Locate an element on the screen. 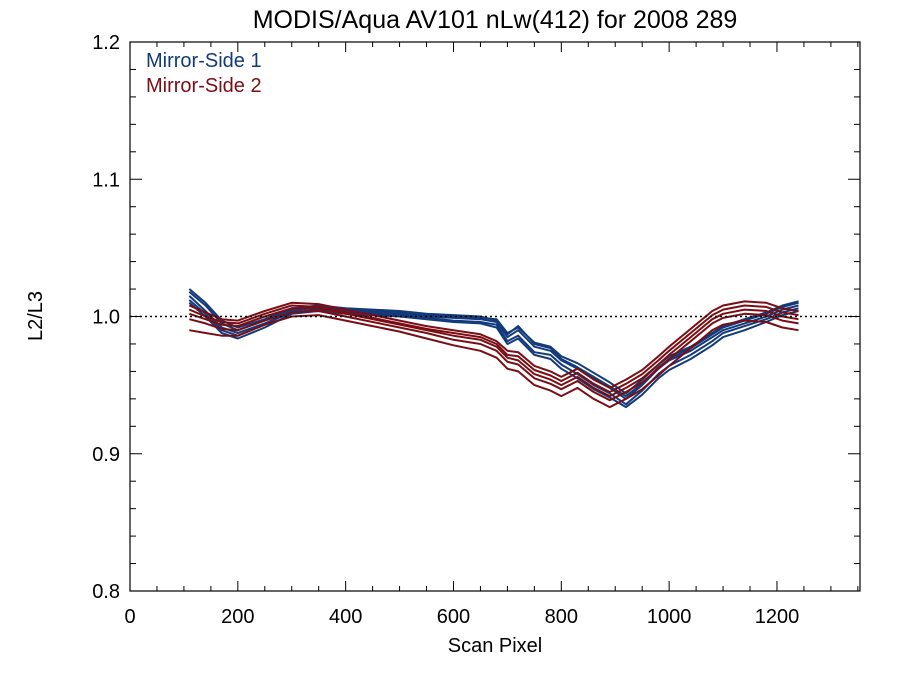 This screenshot has width=900, height=675. legend-entry-2: Mirror-Side 2 is located at coordinates (204, 86).